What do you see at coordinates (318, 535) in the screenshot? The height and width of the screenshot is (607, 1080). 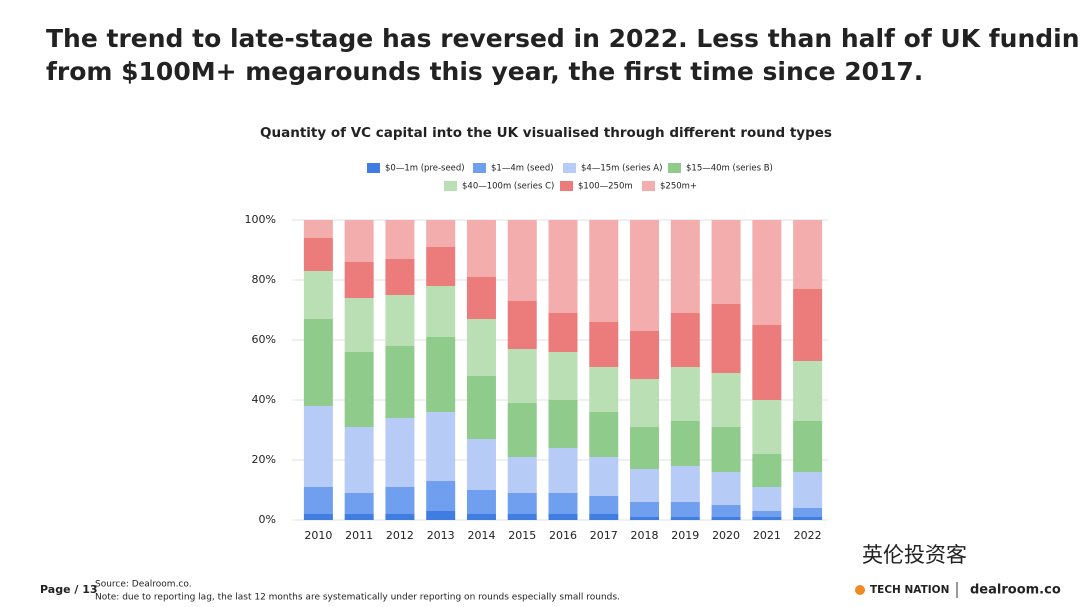 I see `x-tick-label: 2010` at bounding box center [318, 535].